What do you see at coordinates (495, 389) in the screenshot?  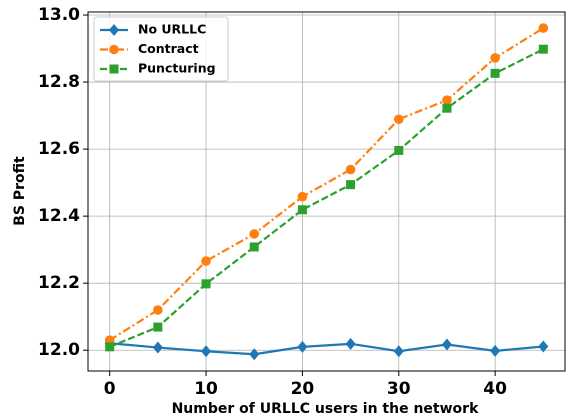 I see `x-tick-label: 40` at bounding box center [495, 389].